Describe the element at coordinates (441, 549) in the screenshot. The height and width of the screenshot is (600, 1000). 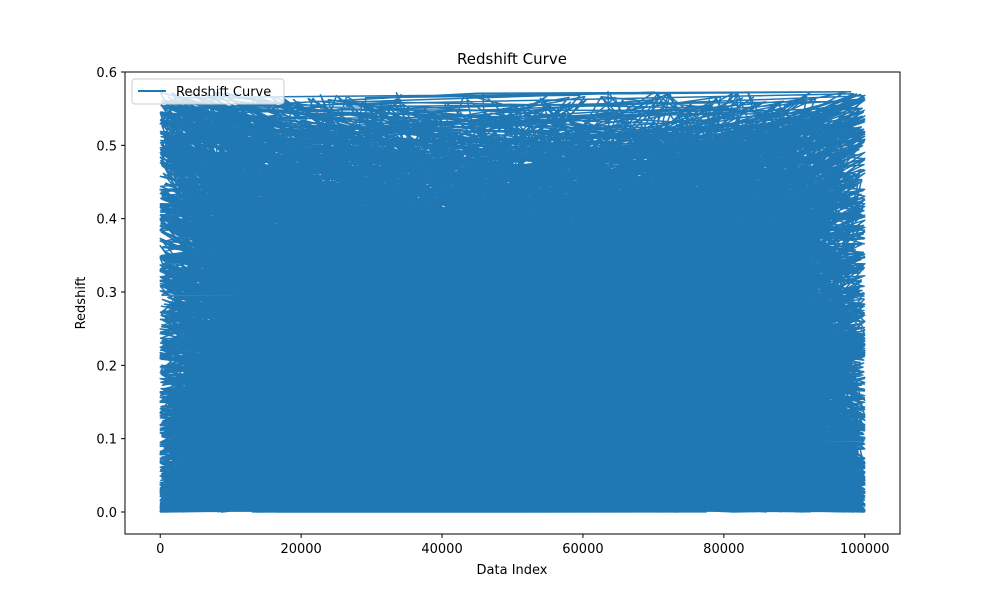
I see `x-tick-label: 40000` at that location.